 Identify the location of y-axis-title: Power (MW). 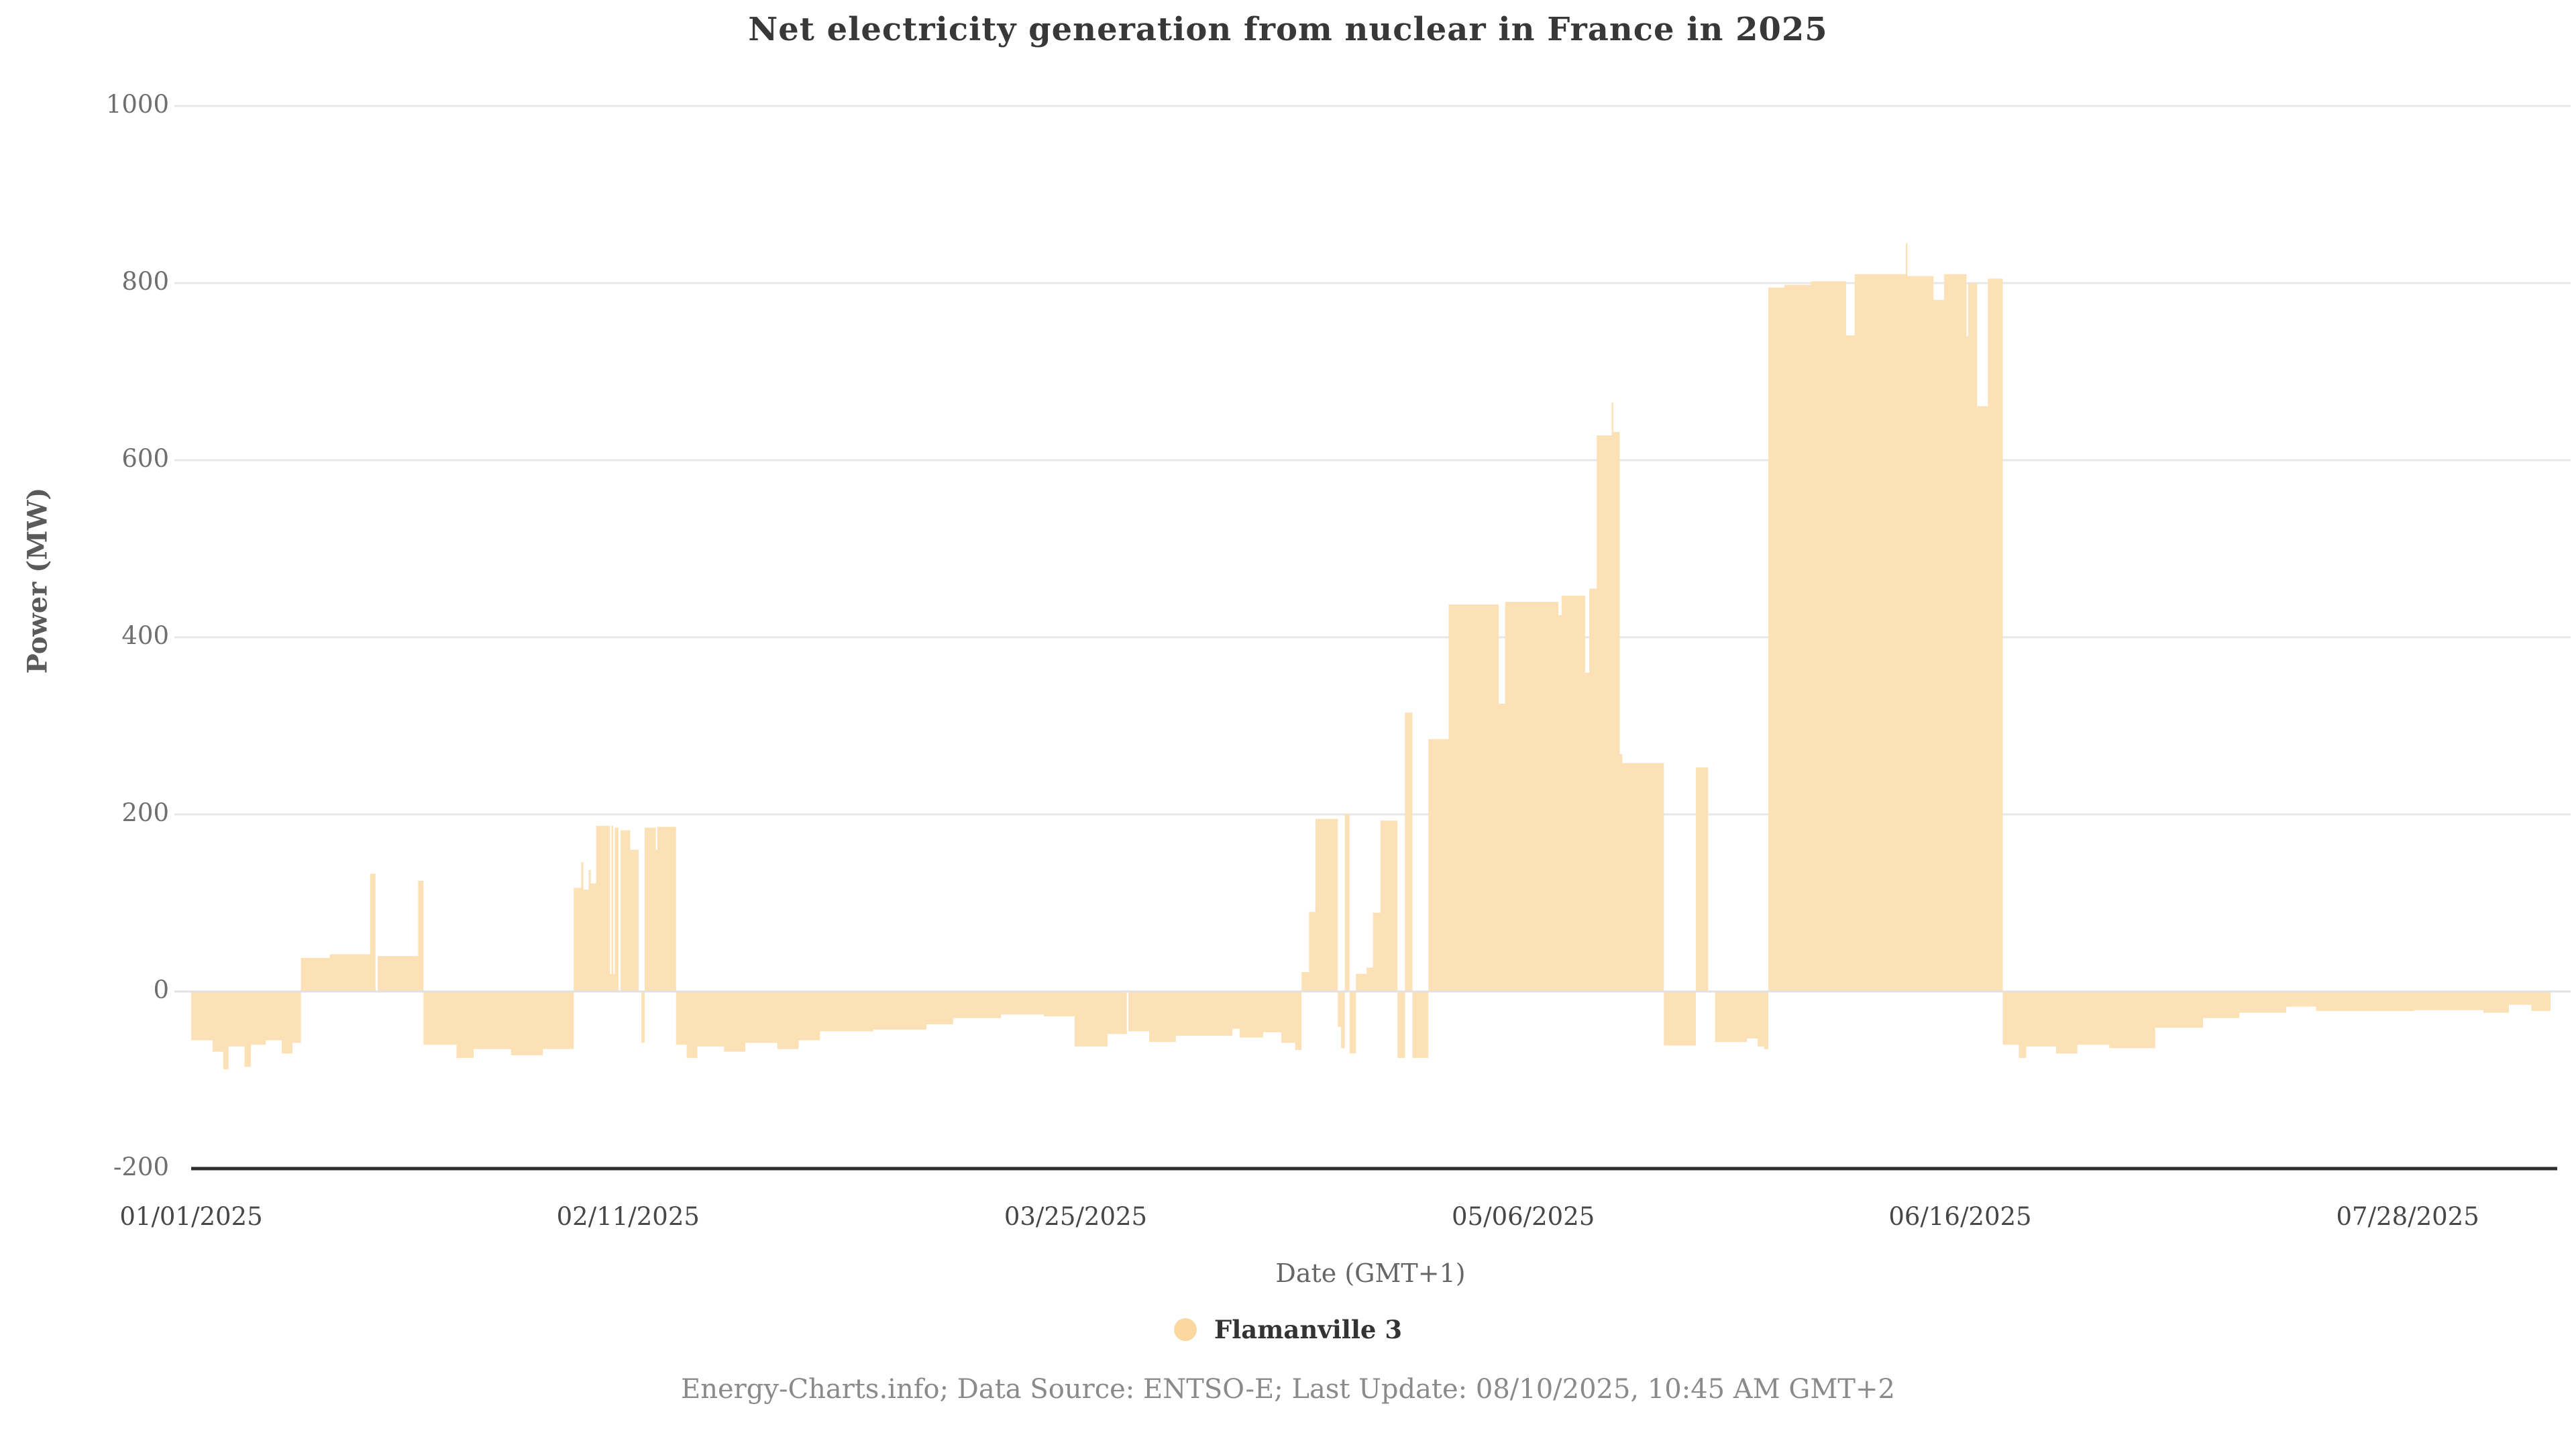
(37, 580).